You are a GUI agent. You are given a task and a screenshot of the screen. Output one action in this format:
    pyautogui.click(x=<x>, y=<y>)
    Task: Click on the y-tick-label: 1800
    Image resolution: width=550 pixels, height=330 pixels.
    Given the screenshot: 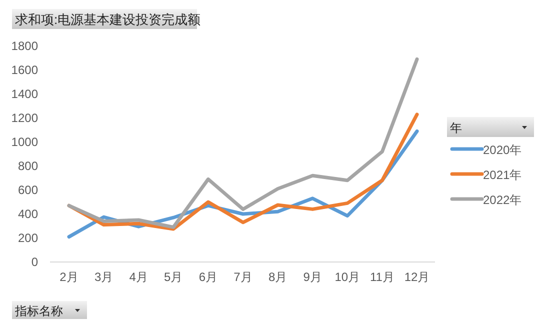 What is the action you would take?
    pyautogui.click(x=24, y=46)
    